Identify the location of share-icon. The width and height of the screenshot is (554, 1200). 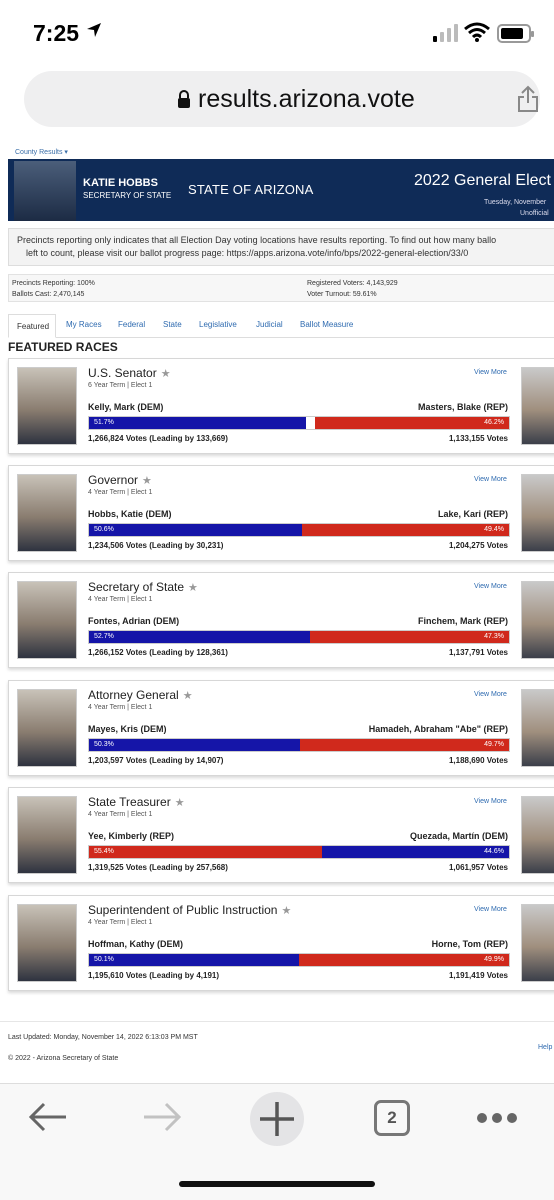
(528, 101).